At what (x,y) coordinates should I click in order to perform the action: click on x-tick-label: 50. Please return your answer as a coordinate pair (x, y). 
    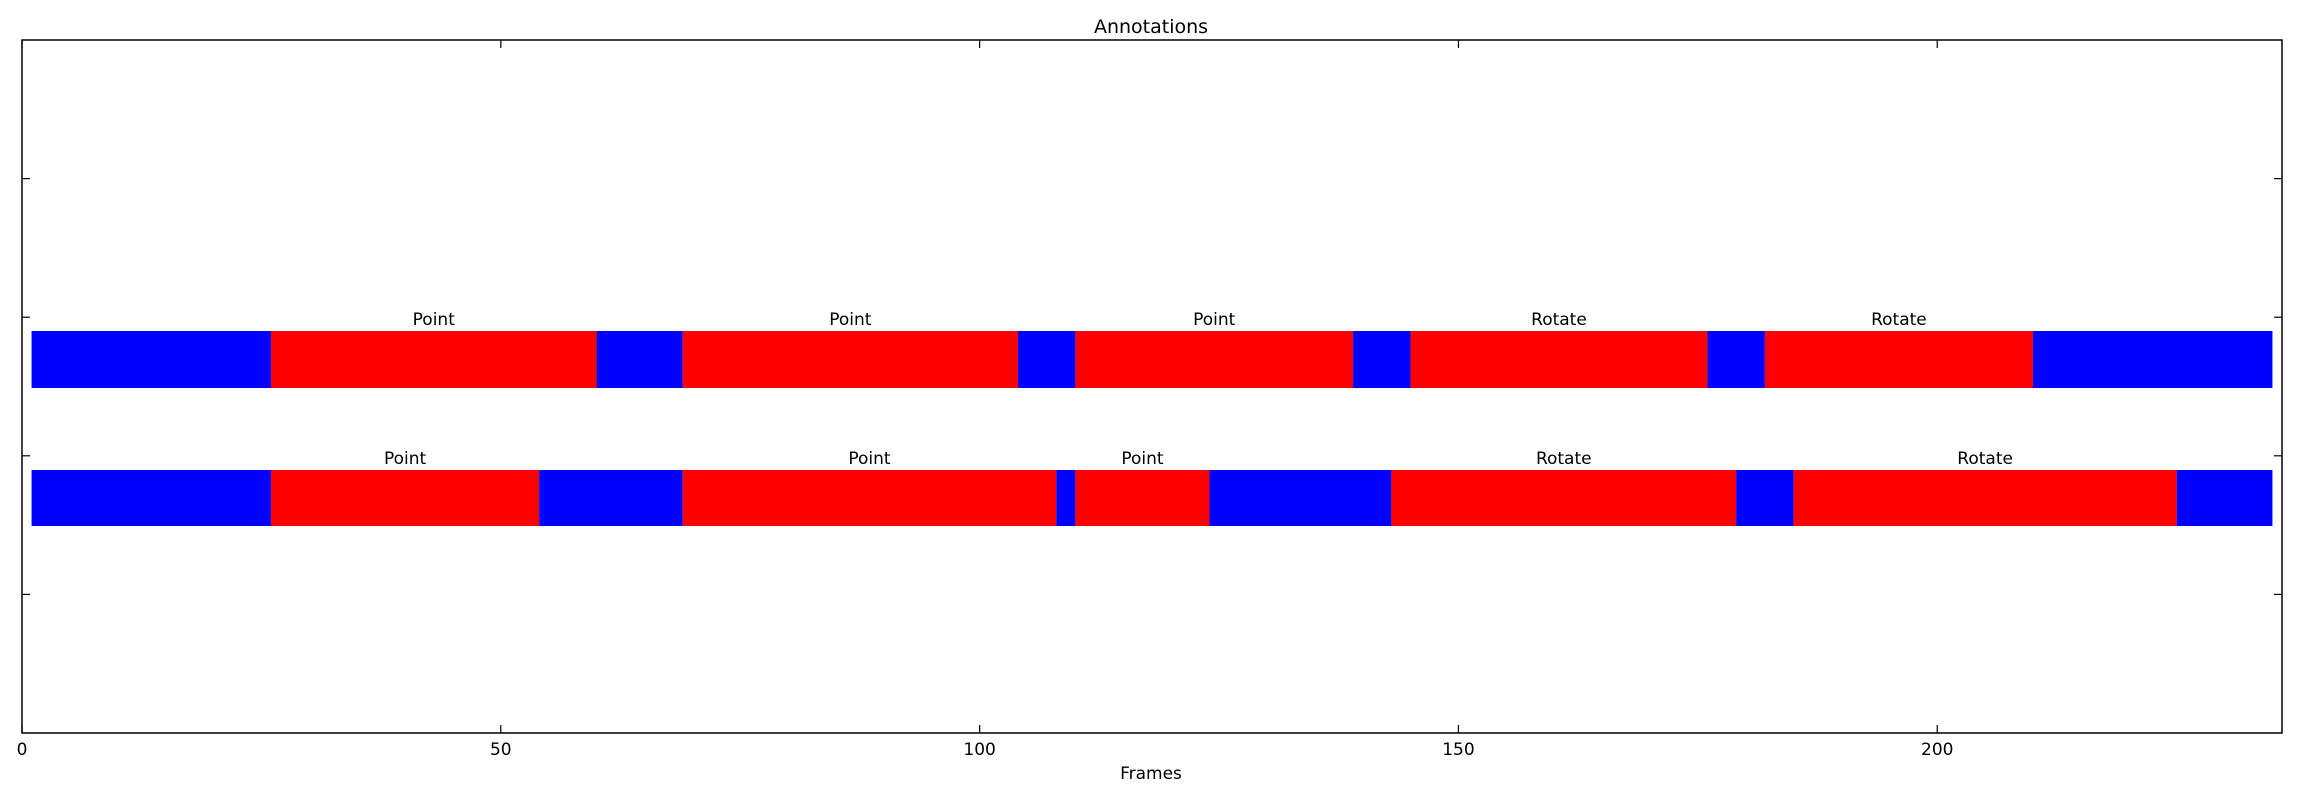
    Looking at the image, I should click on (501, 750).